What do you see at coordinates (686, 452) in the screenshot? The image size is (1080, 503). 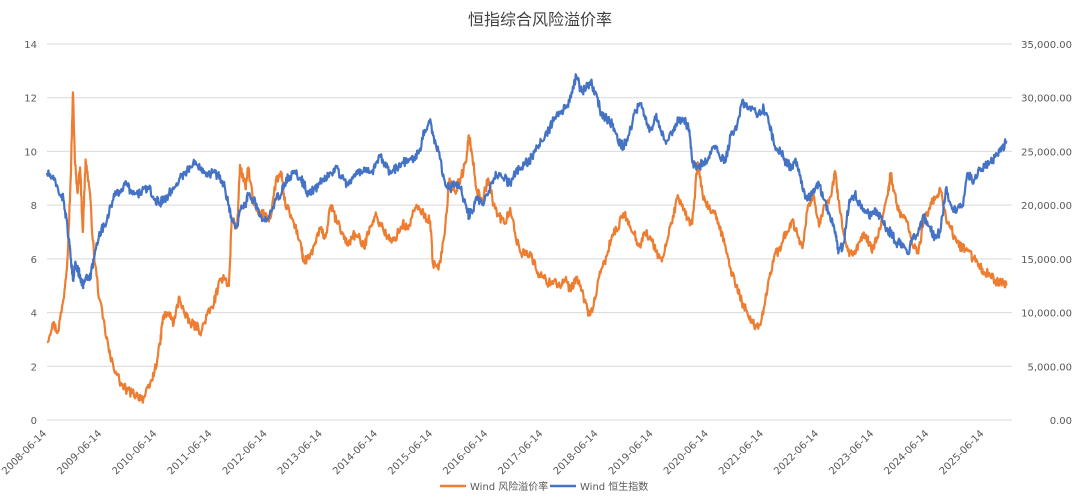 I see `x-tick-label: 2020-06-14` at bounding box center [686, 452].